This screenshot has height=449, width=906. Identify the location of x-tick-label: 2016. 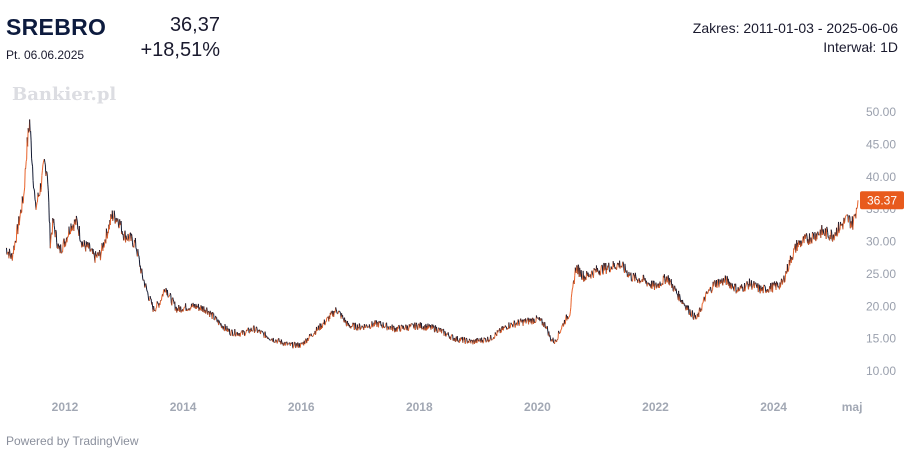
(301, 407).